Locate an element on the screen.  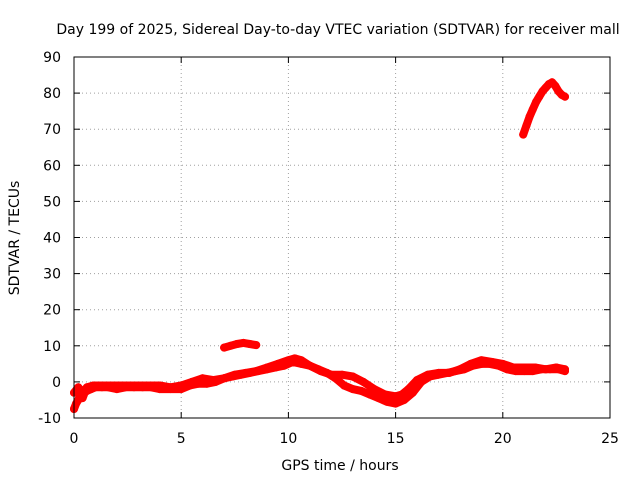
y-tick-label: 50 is located at coordinates (52, 202).